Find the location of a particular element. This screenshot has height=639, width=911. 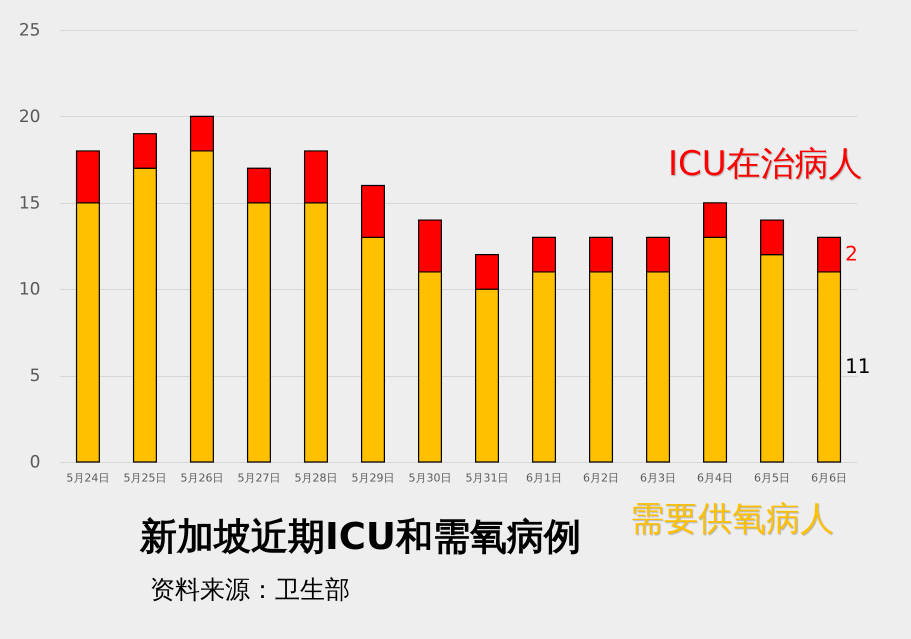

x-tick-label: 5月25日 is located at coordinates (144, 478).